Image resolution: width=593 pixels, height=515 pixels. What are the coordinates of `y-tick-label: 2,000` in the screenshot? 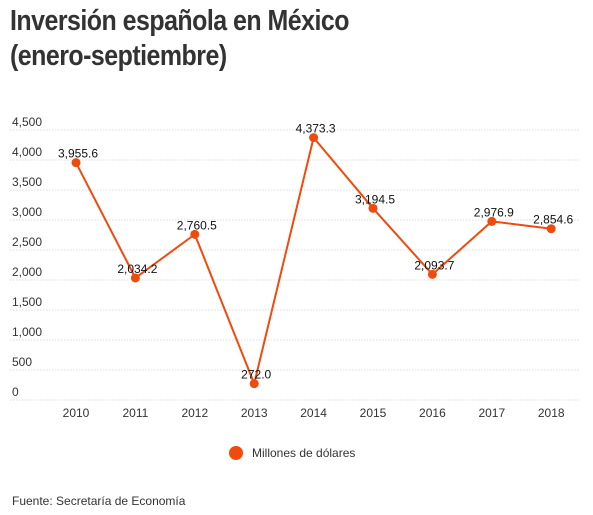 It's located at (27, 272).